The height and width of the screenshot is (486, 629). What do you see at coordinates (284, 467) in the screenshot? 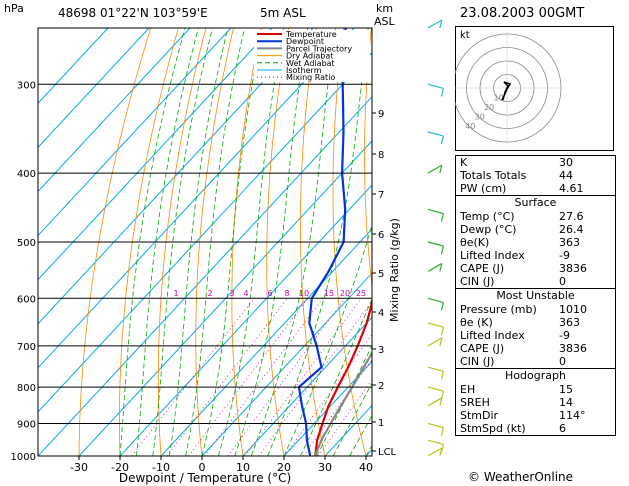
I see `x-tick-label: 20` at bounding box center [284, 467].